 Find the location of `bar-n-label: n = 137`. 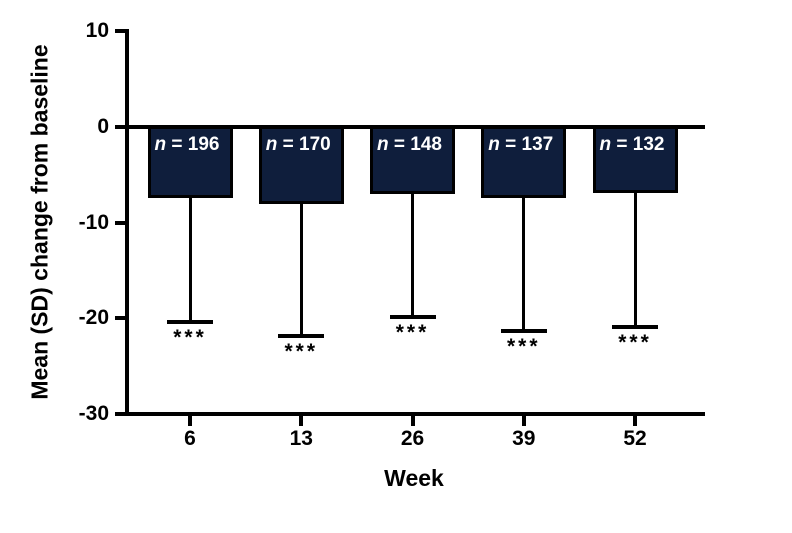

bar-n-label: n = 137 is located at coordinates (521, 144).